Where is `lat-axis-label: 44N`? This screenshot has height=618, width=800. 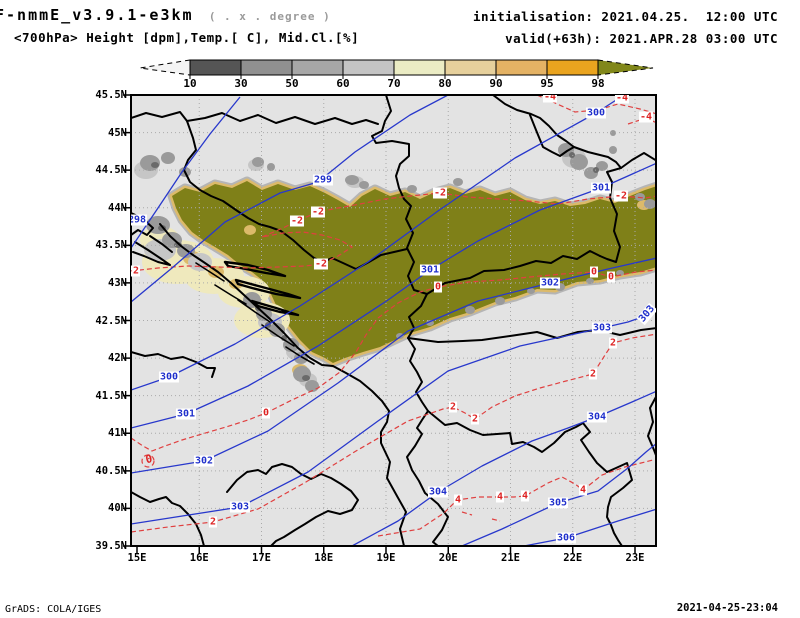 lat-axis-label: 44N is located at coordinates (117, 207).